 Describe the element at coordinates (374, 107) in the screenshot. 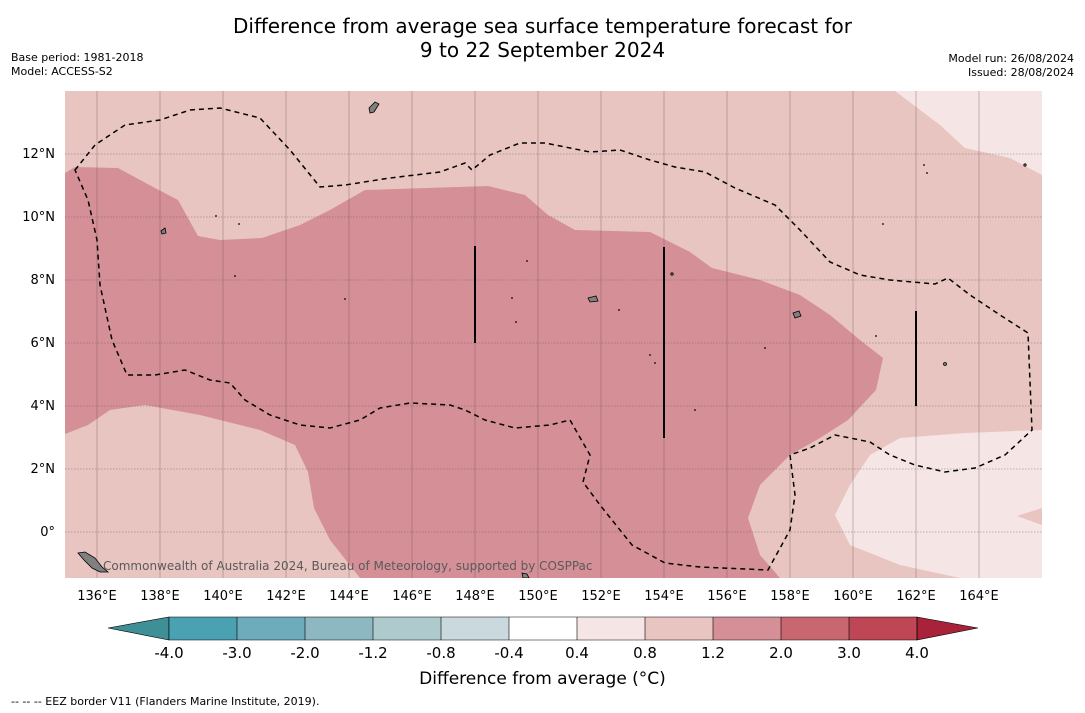

I see `island-north` at that location.